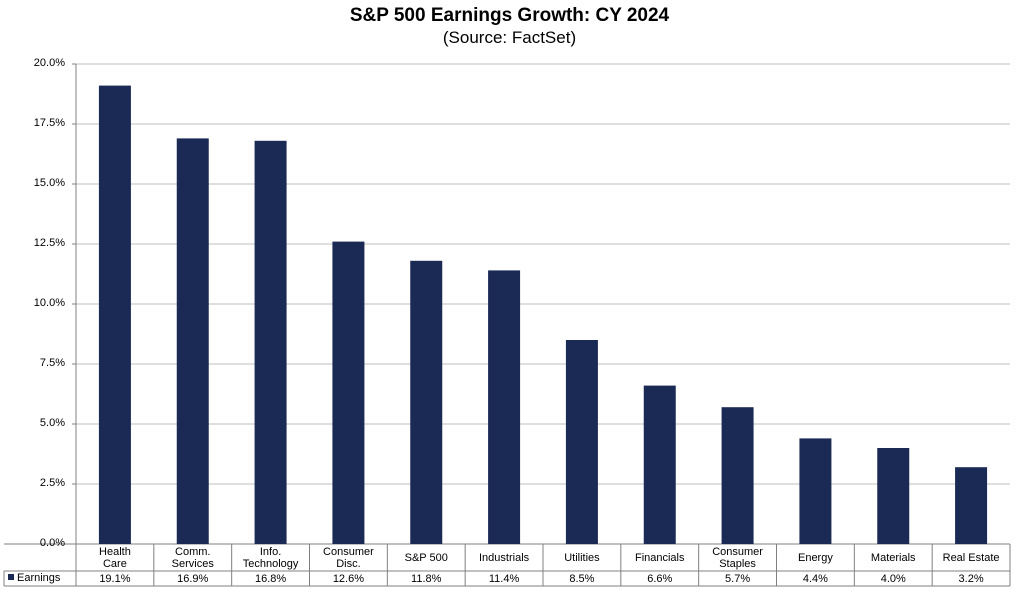 The image size is (1019, 593). Describe the element at coordinates (659, 558) in the screenshot. I see `category-label: Financials` at that location.